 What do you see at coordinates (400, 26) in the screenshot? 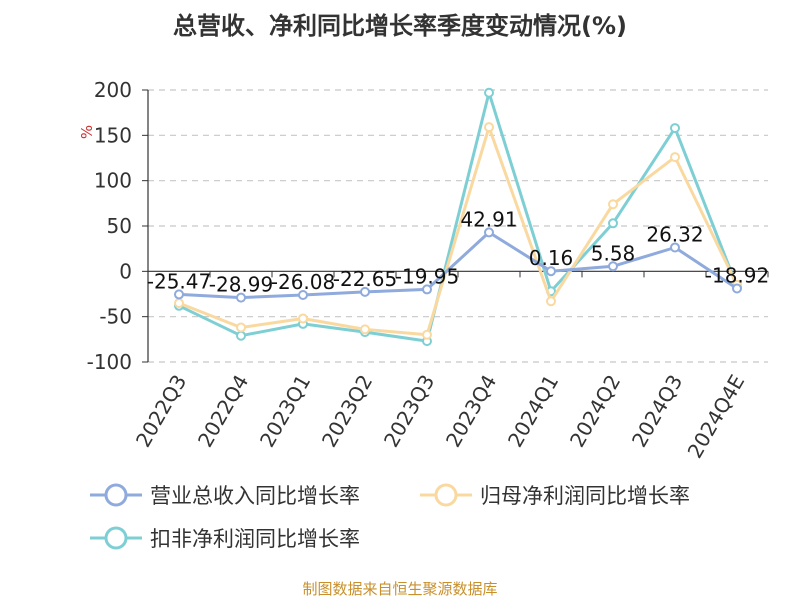
I see `chart-title: 总营收、净利同比增长率季度变动情况(%)` at bounding box center [400, 26].